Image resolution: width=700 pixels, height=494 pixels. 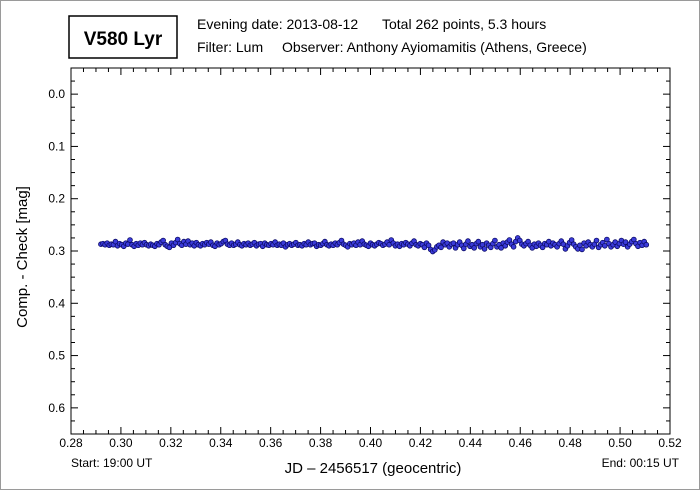 What do you see at coordinates (641, 463) in the screenshot?
I see `end-time: End: 00:15 UT` at bounding box center [641, 463].